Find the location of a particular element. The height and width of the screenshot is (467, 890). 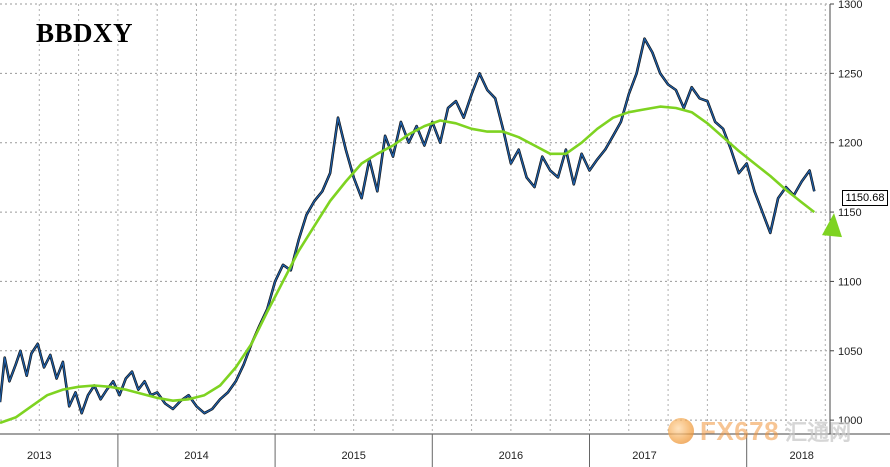

watermark-cn: 汇通网 is located at coordinates (818, 433).